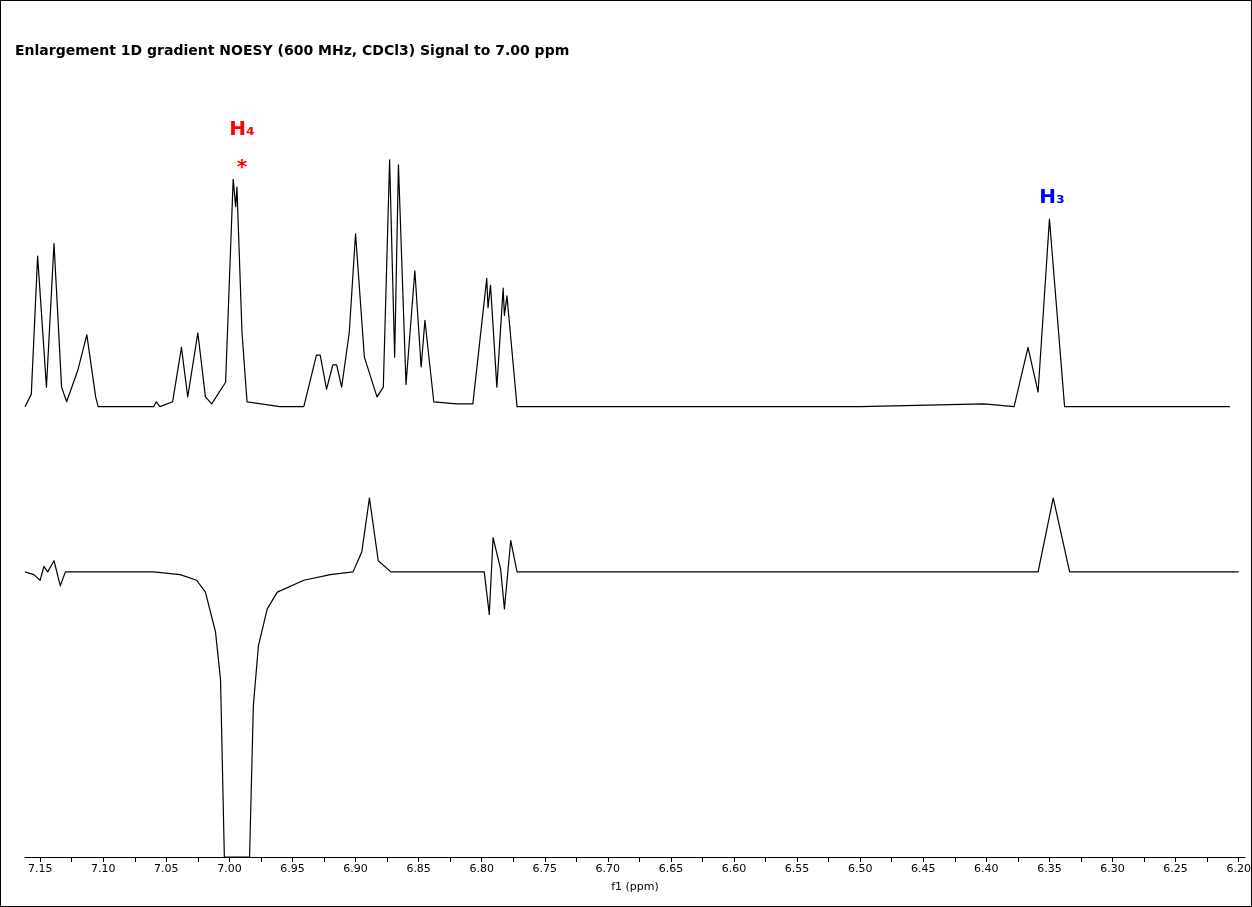 This screenshot has height=907, width=1252. What do you see at coordinates (1238, 868) in the screenshot?
I see `x-tick-label: 6.20` at bounding box center [1238, 868].